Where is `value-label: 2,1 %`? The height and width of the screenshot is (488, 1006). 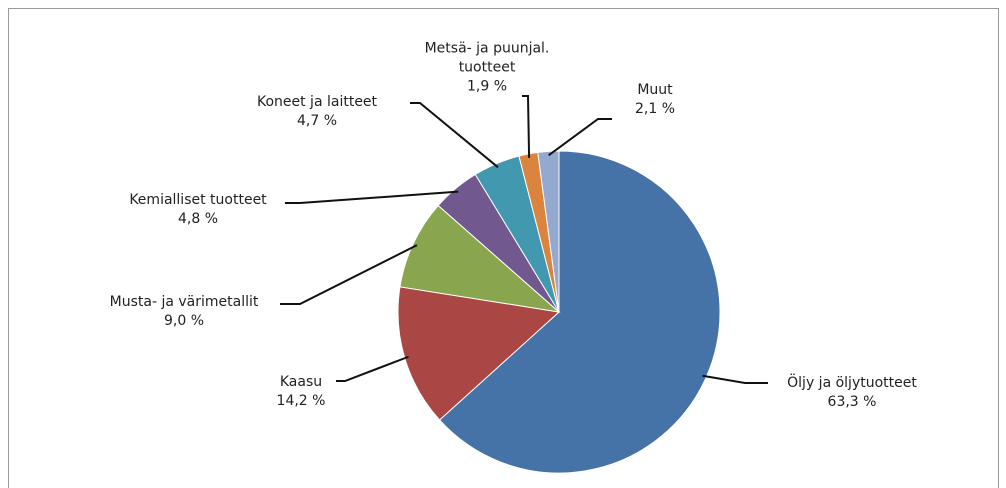
value-label: 2,1 % is located at coordinates (655, 109).